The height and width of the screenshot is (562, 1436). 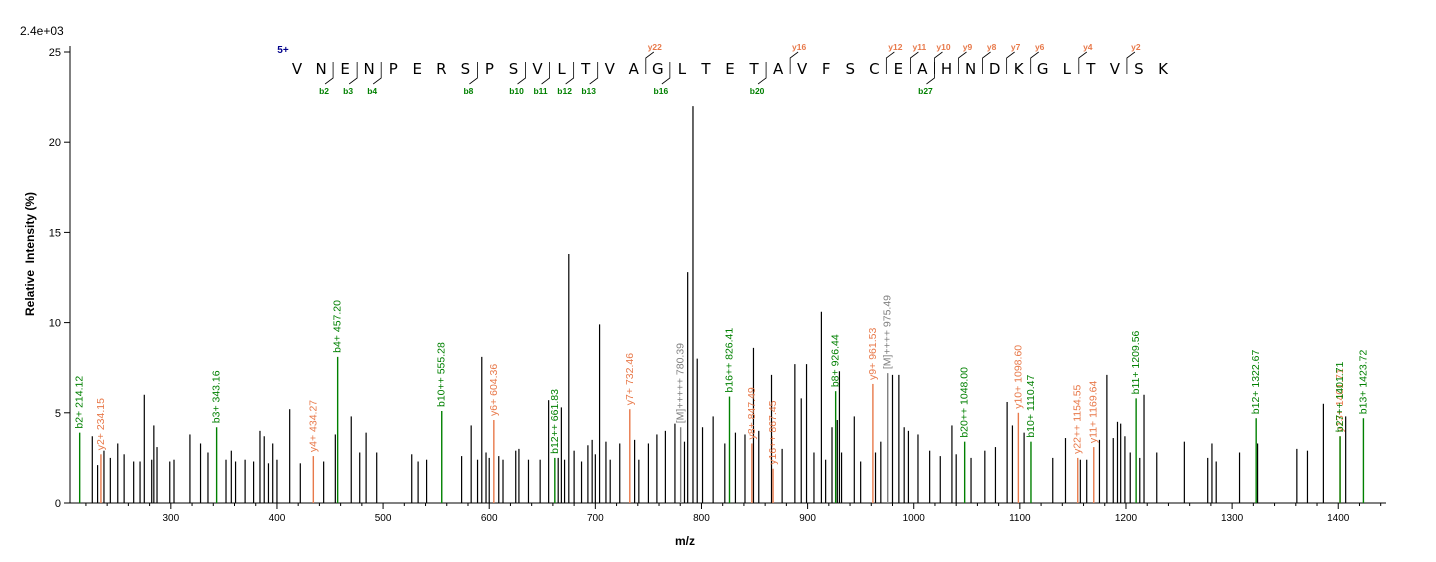 I want to click on y-ion-label: y6, so click(x=1040, y=47).